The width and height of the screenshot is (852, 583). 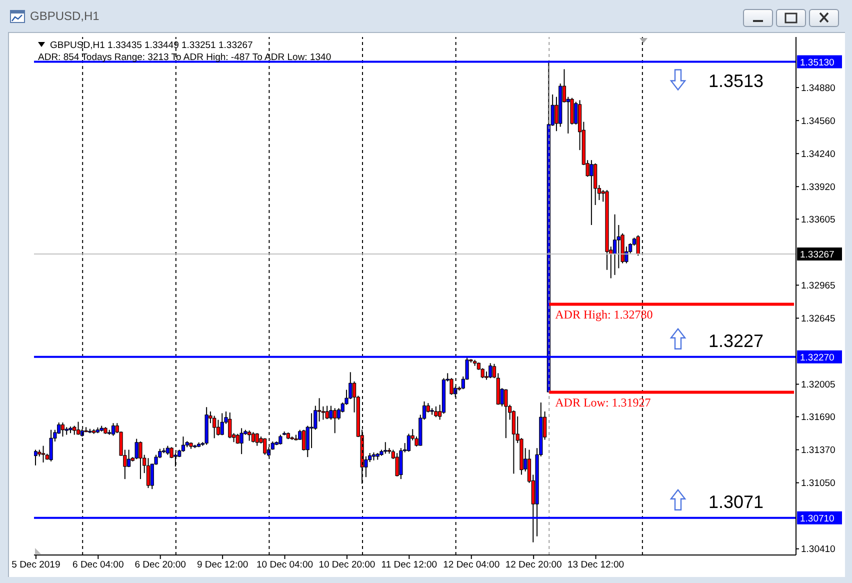 What do you see at coordinates (160, 565) in the screenshot?
I see `x-tick-label: 6 Dec 20:00` at bounding box center [160, 565].